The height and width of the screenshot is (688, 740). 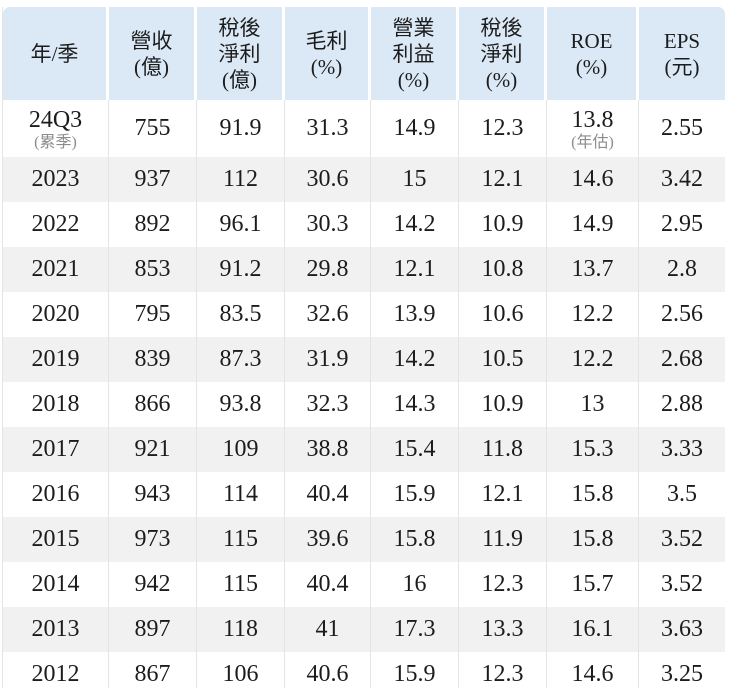 What do you see at coordinates (56, 629) in the screenshot?
I see `cell-year: 2013` at bounding box center [56, 629].